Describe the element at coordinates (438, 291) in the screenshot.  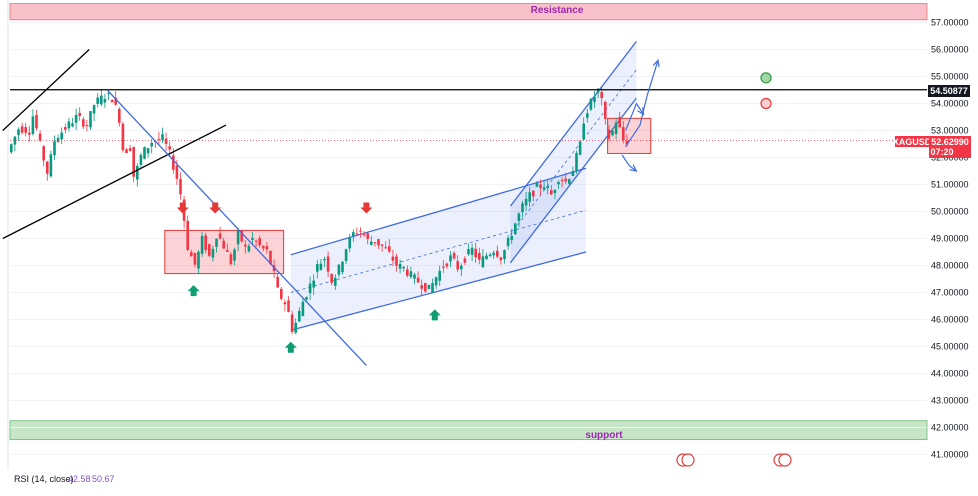
I see `channel-lower-line` at that location.